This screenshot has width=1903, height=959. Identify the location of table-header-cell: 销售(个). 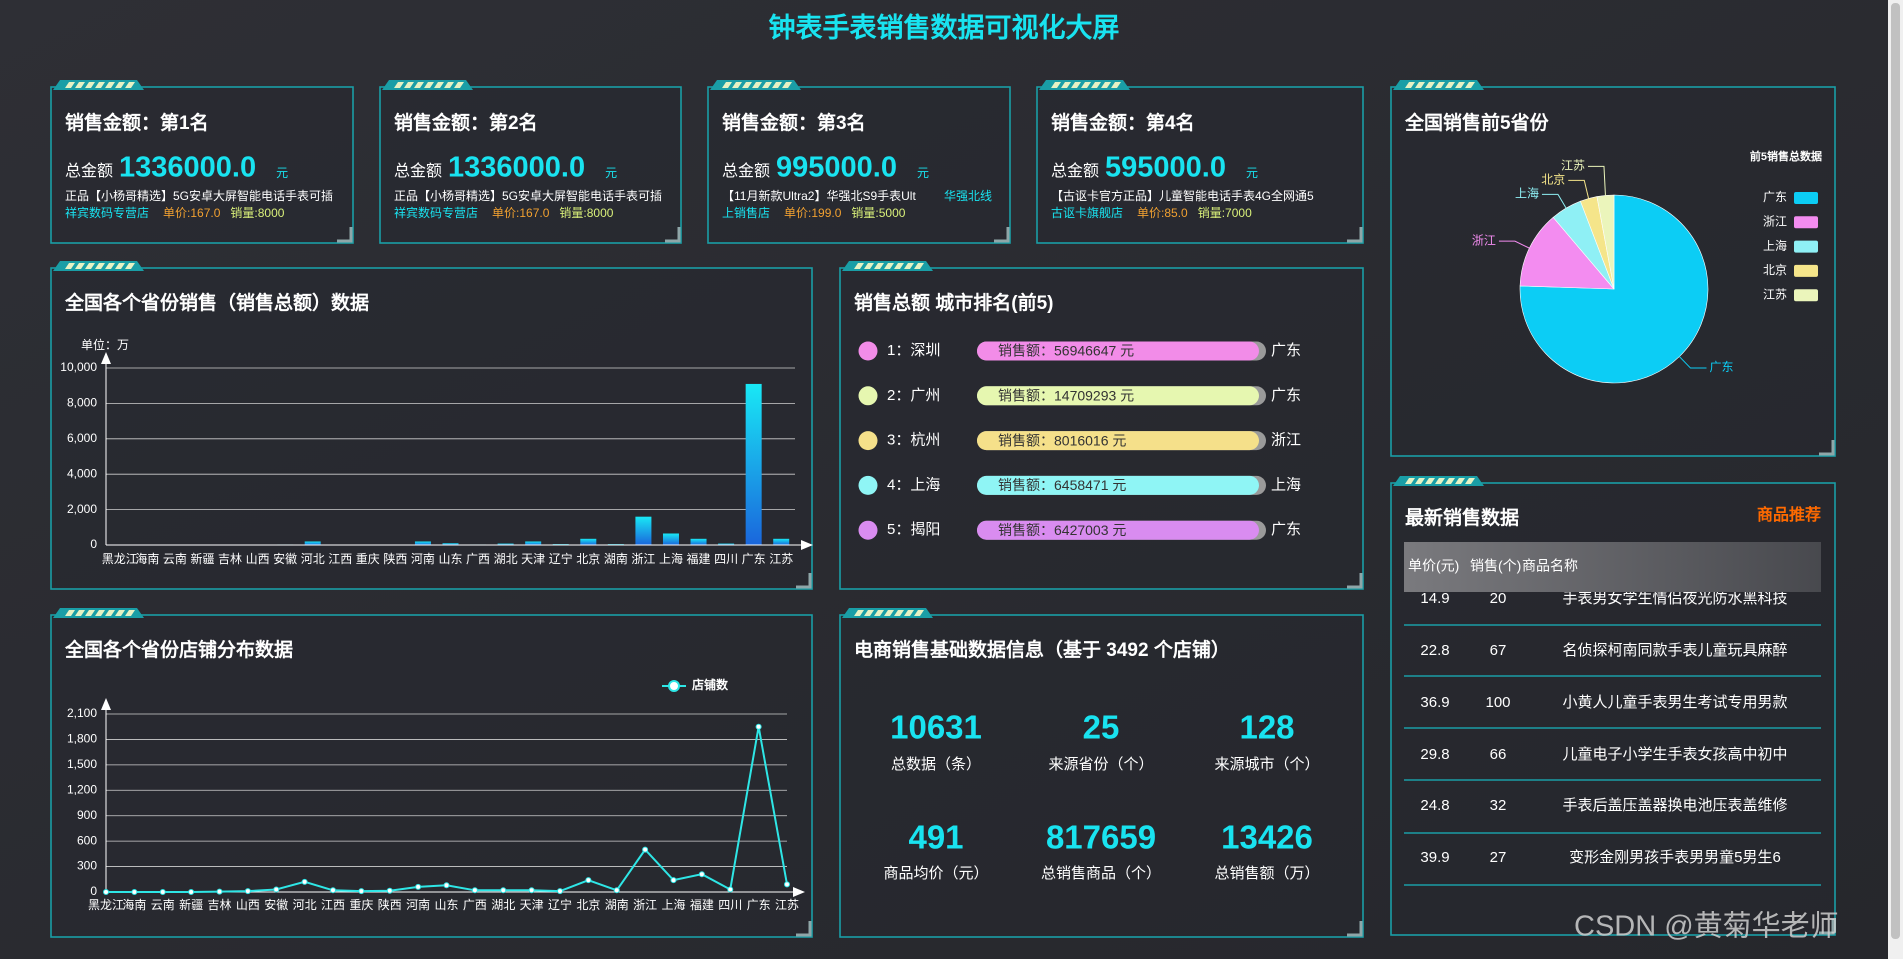
(1495, 566).